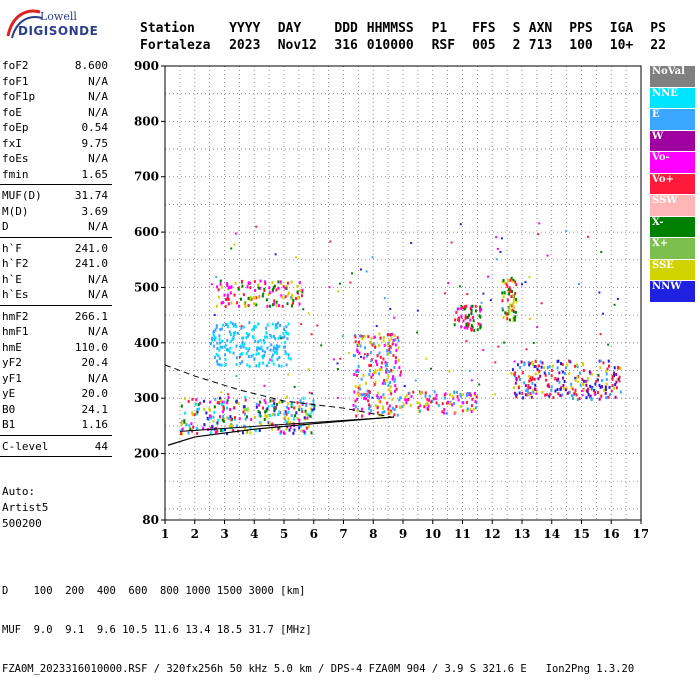 Image resolution: width=700 pixels, height=689 pixels. I want to click on param-name: hmF2, so click(15, 316).